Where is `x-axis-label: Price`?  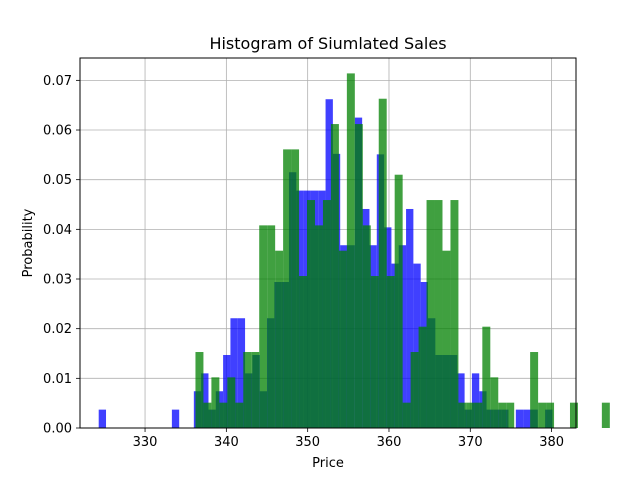
x-axis-label: Price is located at coordinates (328, 463).